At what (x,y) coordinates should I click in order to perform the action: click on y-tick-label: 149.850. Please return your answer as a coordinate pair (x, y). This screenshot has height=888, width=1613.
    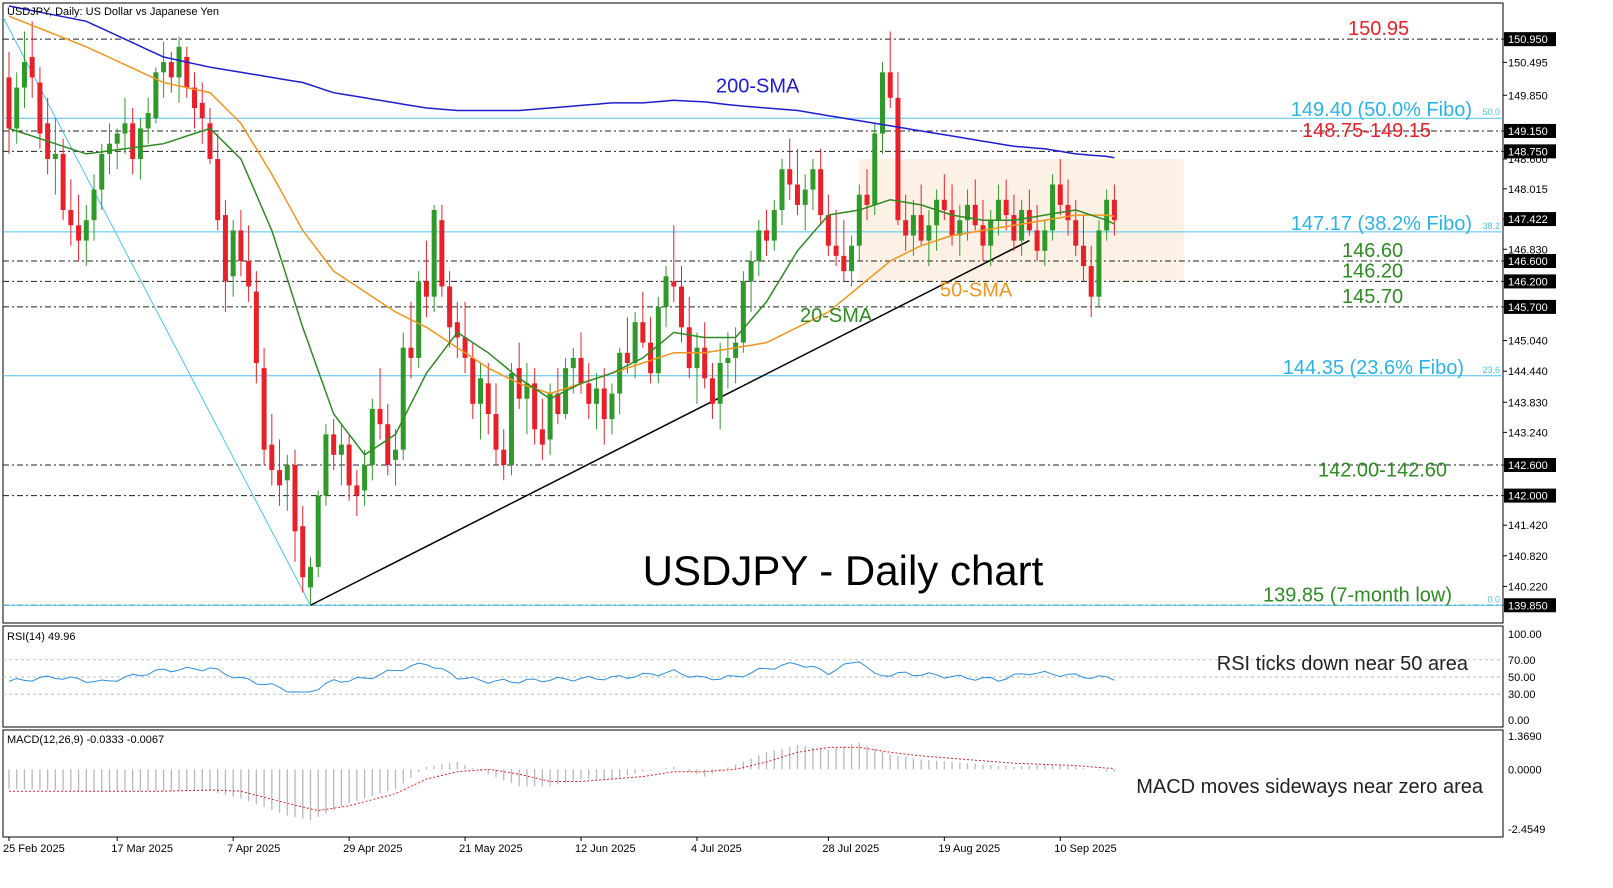
    Looking at the image, I should click on (1528, 96).